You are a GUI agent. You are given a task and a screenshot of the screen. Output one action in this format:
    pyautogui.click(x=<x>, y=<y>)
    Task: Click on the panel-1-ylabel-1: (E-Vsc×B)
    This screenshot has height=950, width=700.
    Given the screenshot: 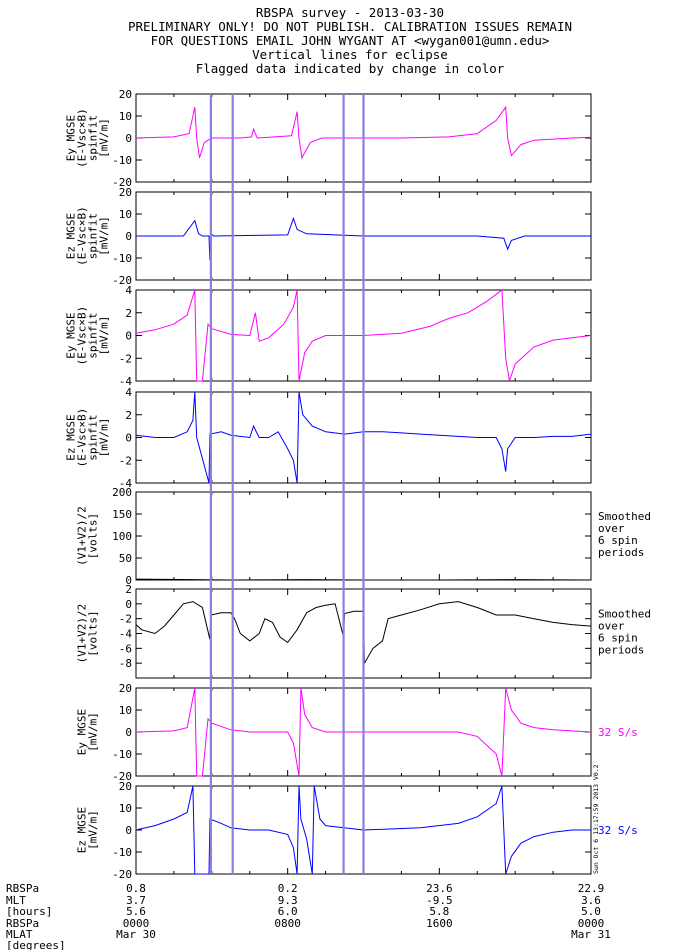 What is the action you would take?
    pyautogui.click(x=82, y=236)
    